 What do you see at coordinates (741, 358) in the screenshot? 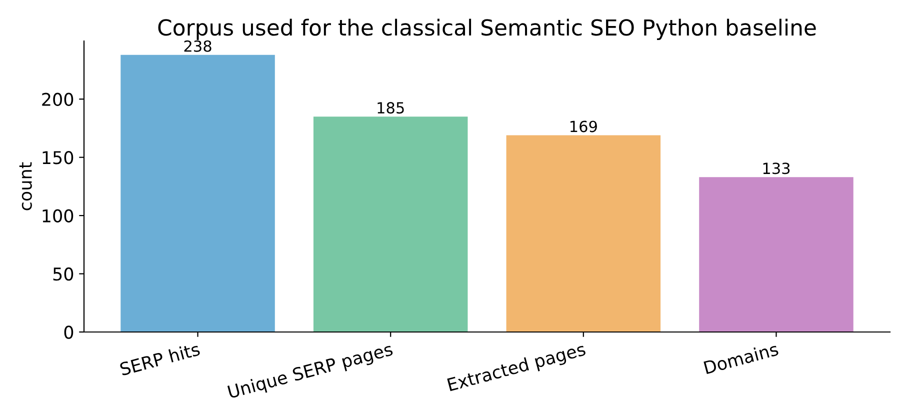
I see `x-tick-label: Domains` at bounding box center [741, 358].